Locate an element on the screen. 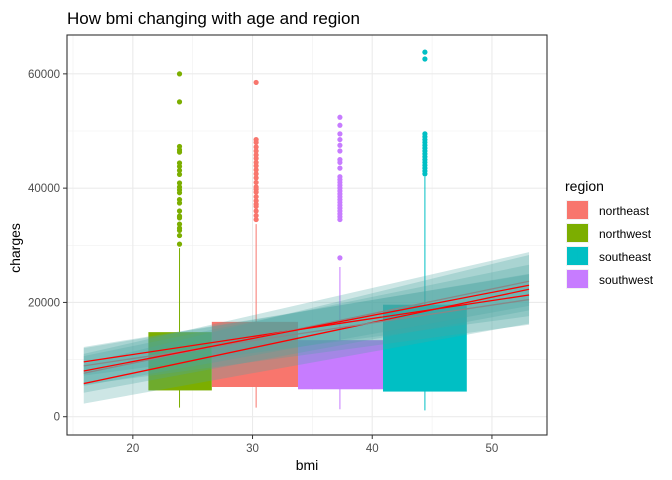 The image size is (672, 480). legend-label-southwest: southwest is located at coordinates (626, 280).